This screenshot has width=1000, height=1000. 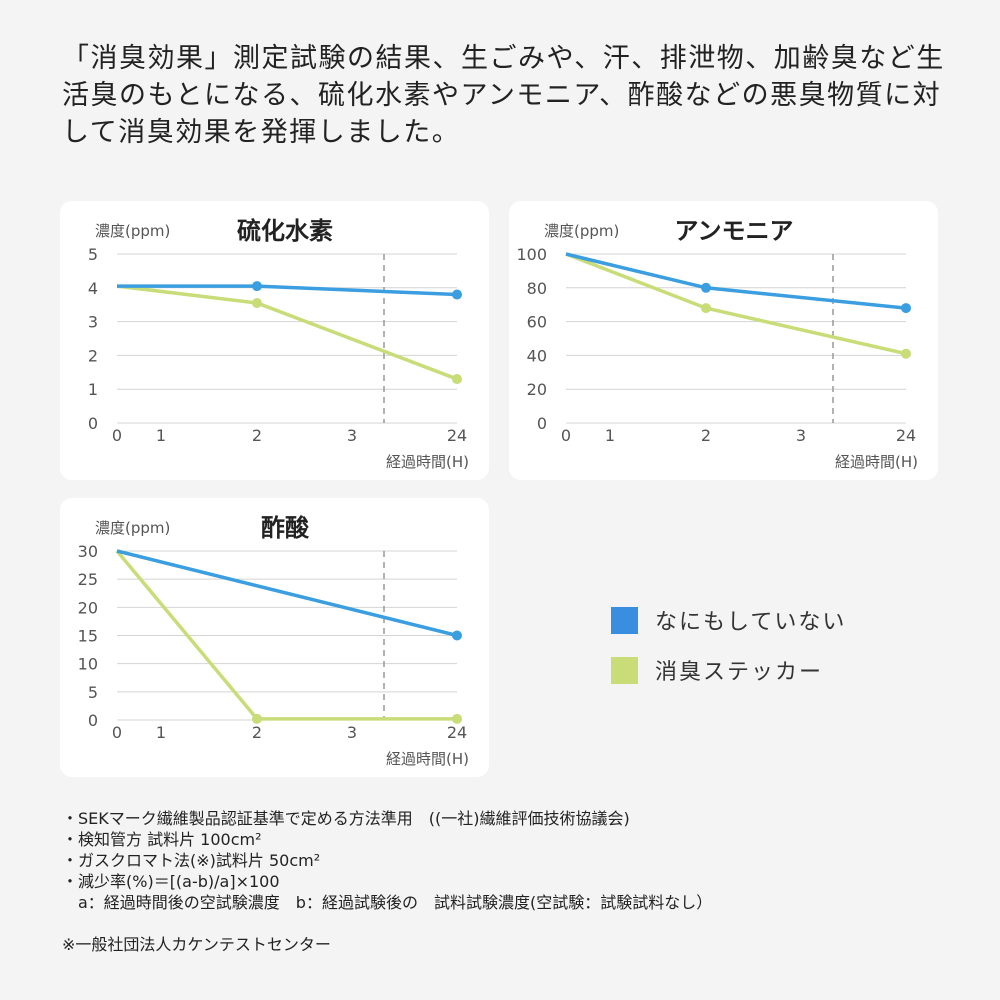 What do you see at coordinates (387, 923) in the screenshot?
I see `note-line` at bounding box center [387, 923].